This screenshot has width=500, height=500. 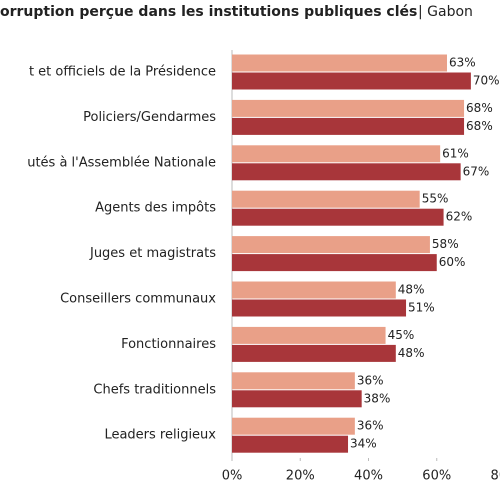 What do you see at coordinates (121, 162) in the screenshot?
I see `y-tick-label: utés à l'Assemblée Nationale` at bounding box center [121, 162].